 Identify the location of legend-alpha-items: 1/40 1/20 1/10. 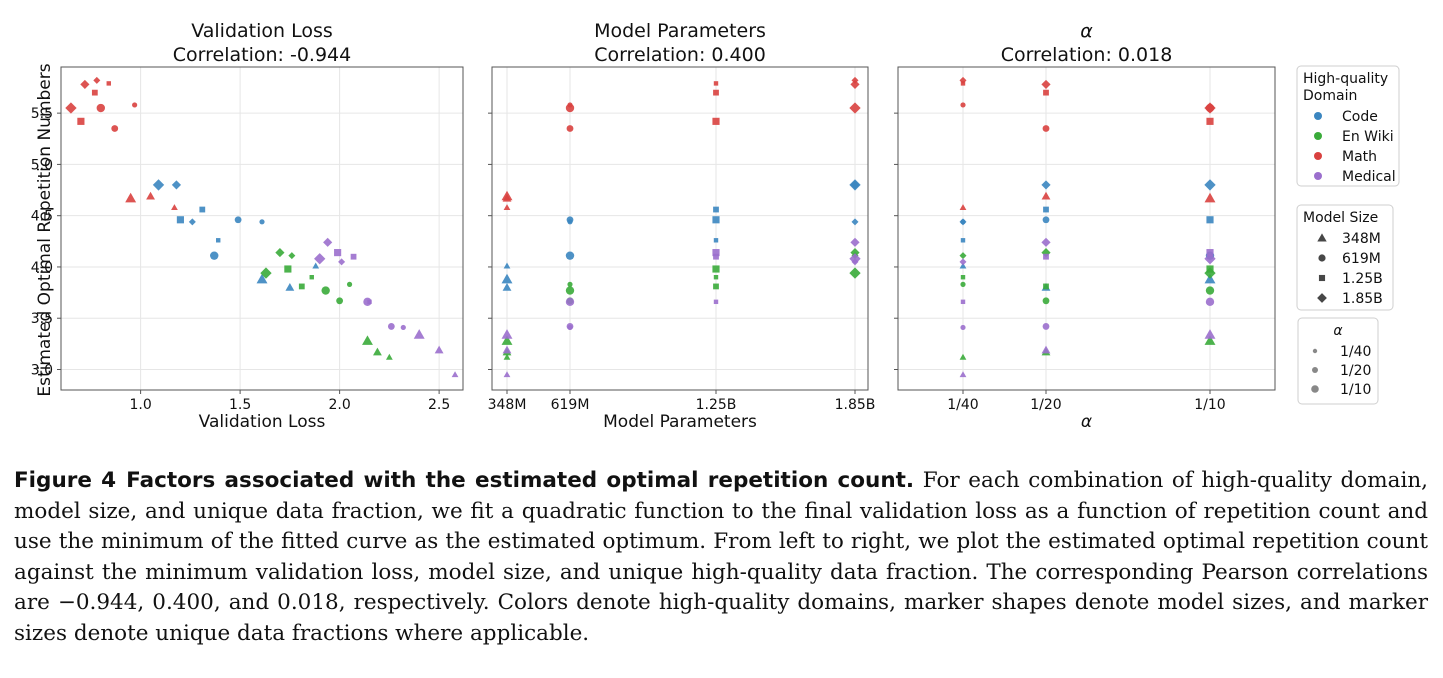
(1341, 371).